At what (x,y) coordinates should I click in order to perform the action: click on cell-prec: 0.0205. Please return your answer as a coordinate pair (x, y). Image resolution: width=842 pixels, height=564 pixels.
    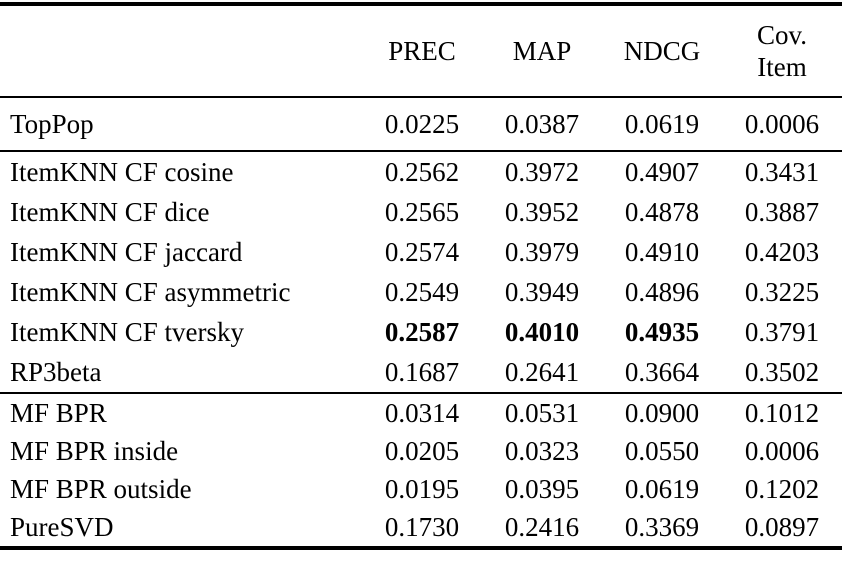
    Looking at the image, I should click on (422, 450).